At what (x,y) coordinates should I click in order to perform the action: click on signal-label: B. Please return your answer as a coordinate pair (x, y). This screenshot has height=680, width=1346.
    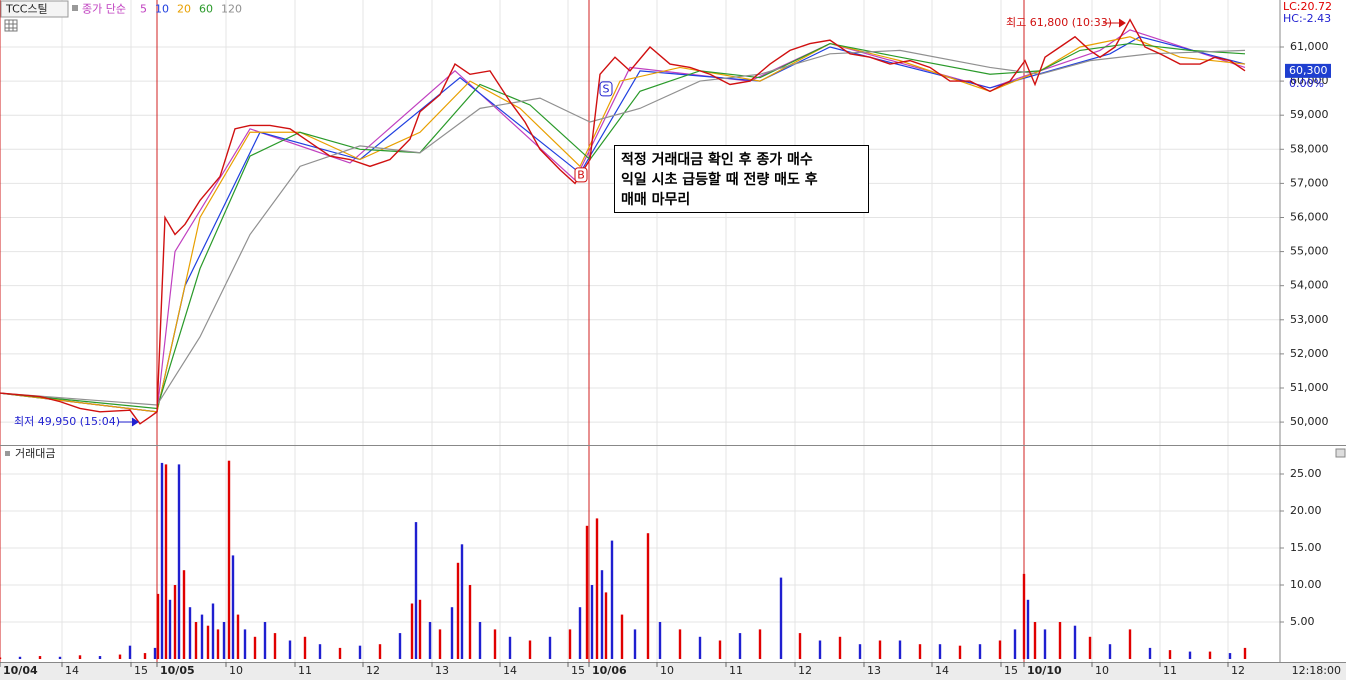
    Looking at the image, I should click on (581, 174).